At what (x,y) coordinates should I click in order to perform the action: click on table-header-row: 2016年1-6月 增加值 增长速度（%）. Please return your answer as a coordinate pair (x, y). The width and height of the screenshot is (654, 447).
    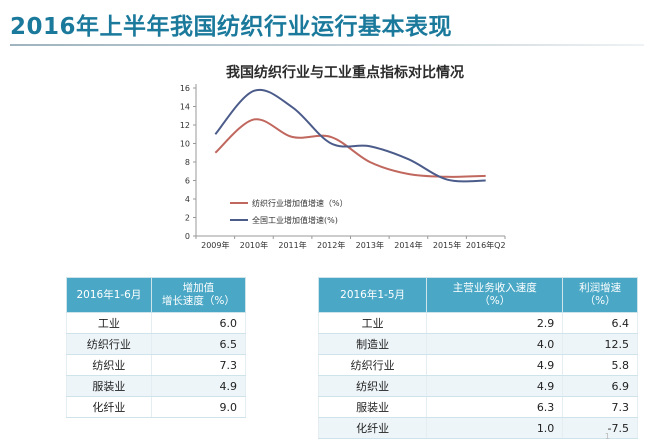
    Looking at the image, I should click on (156, 295).